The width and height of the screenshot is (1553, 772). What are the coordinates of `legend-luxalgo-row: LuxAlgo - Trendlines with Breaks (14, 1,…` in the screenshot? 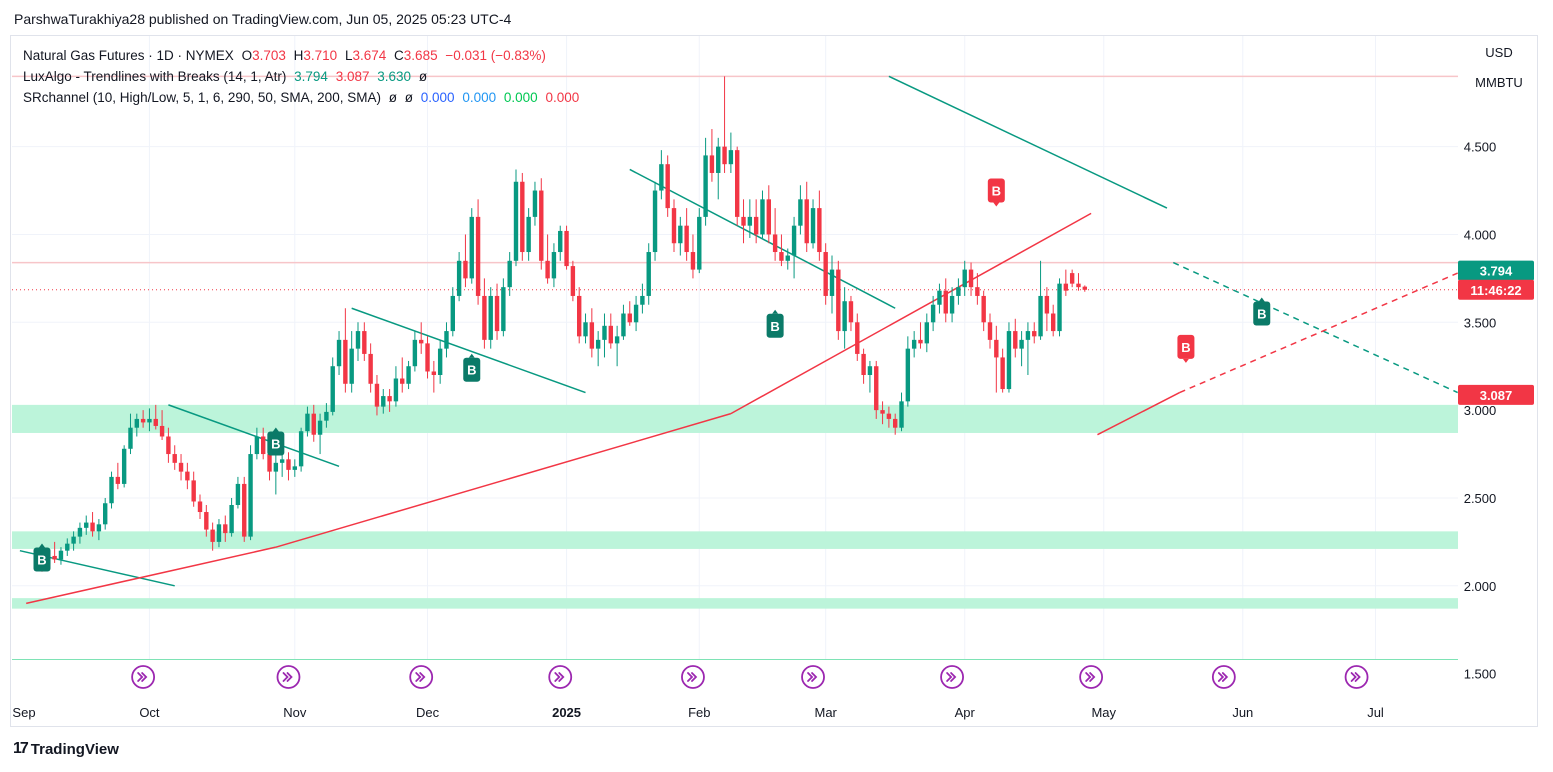 It's located at (303, 76).